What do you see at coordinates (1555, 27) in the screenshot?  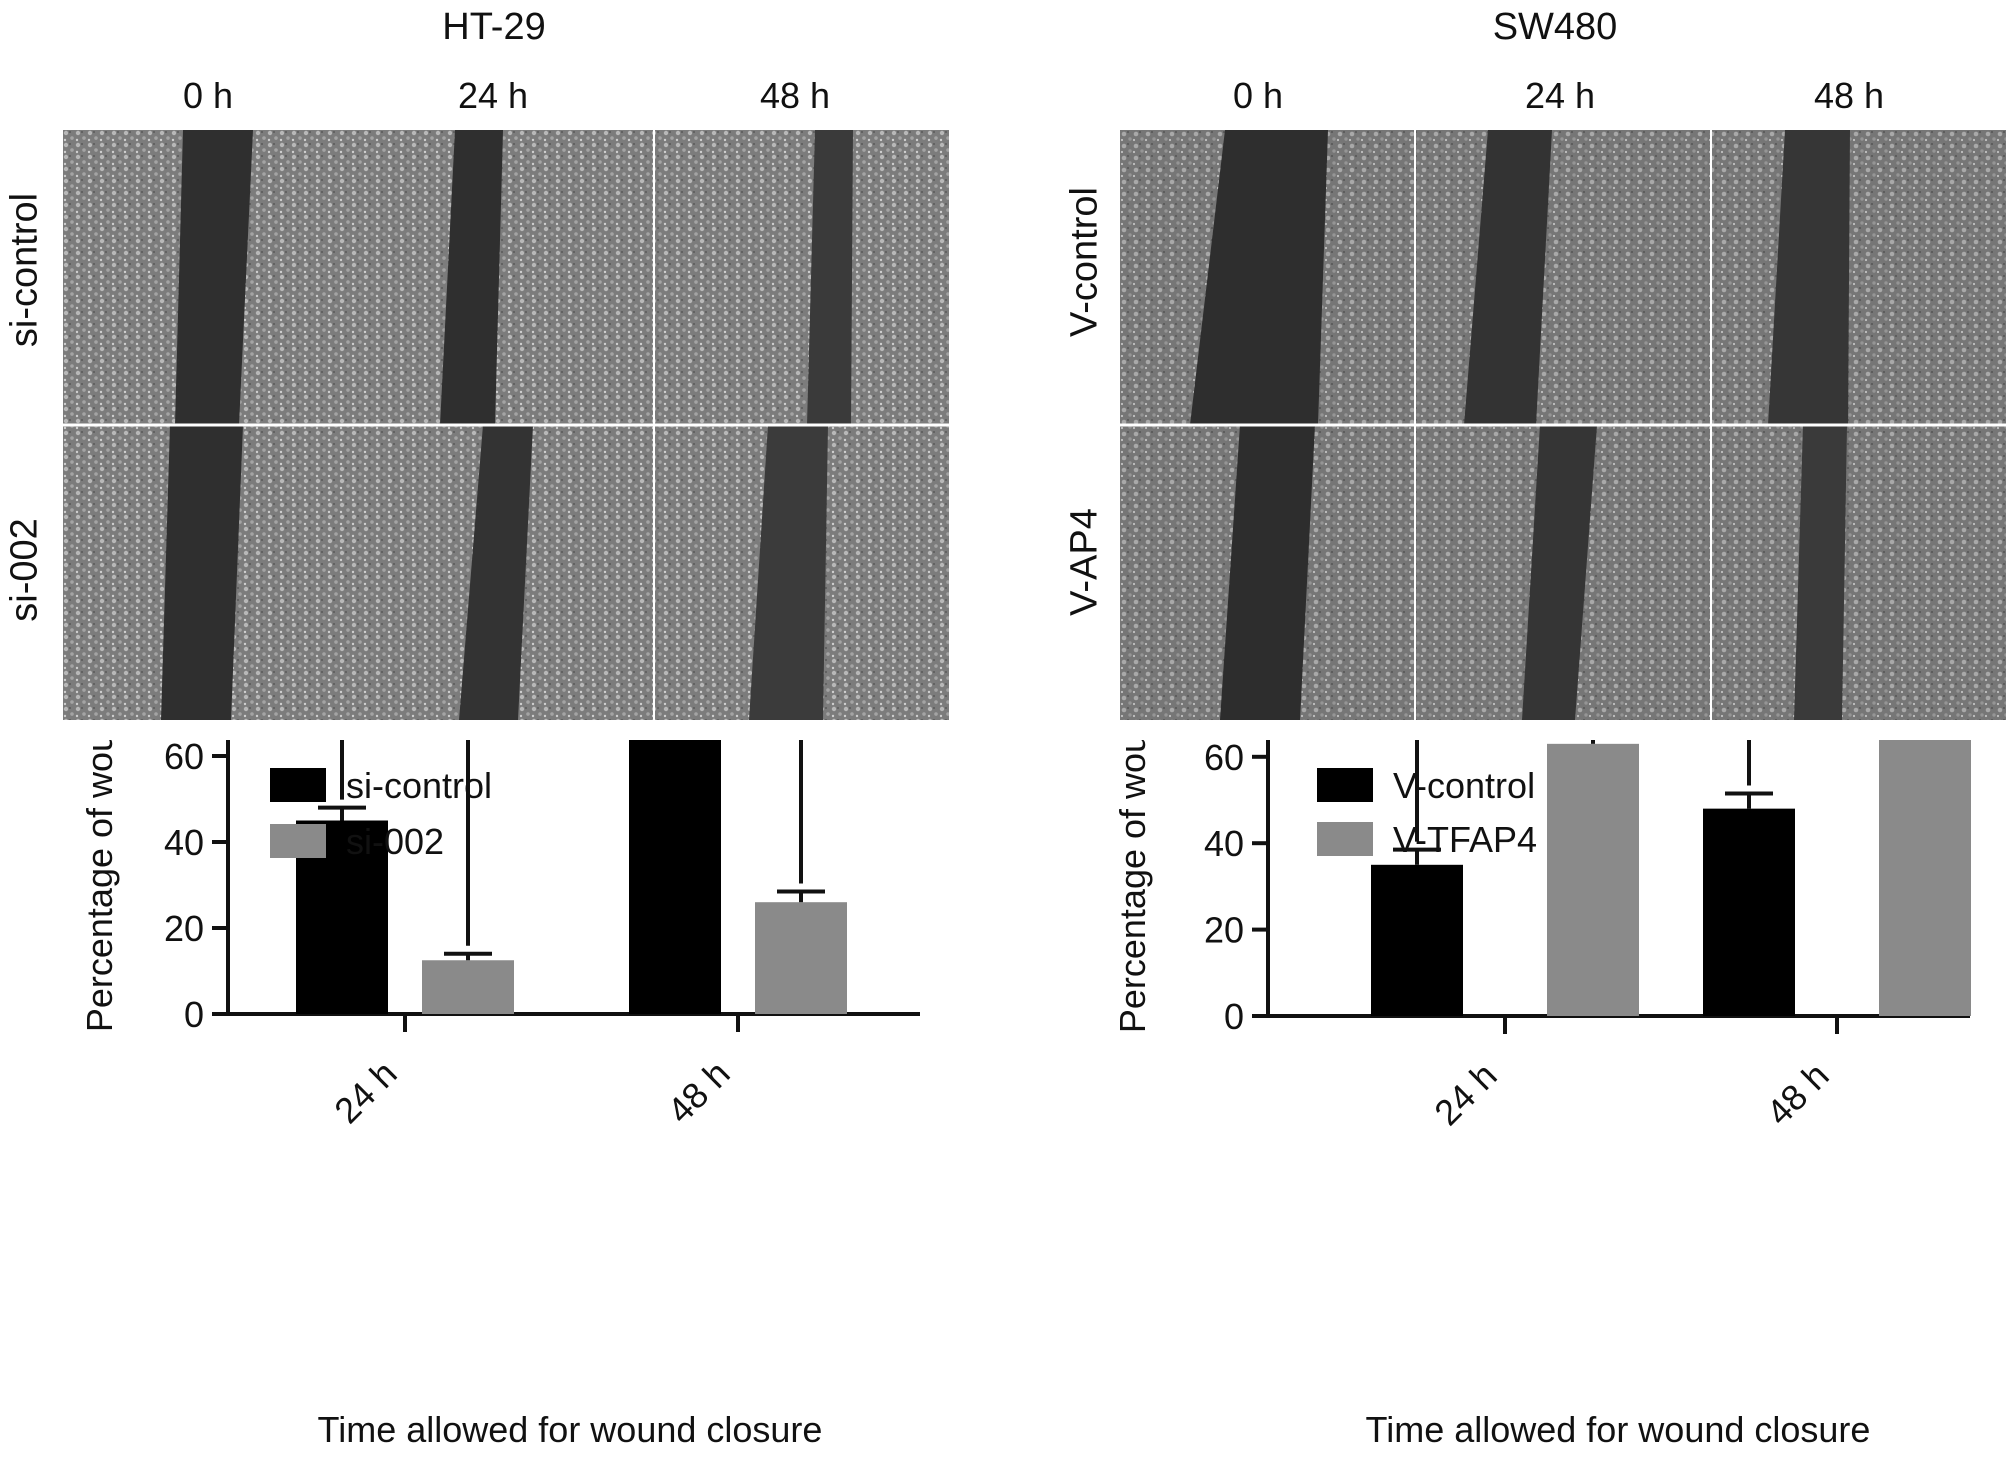 I see `panel-title-right: SW480` at bounding box center [1555, 27].